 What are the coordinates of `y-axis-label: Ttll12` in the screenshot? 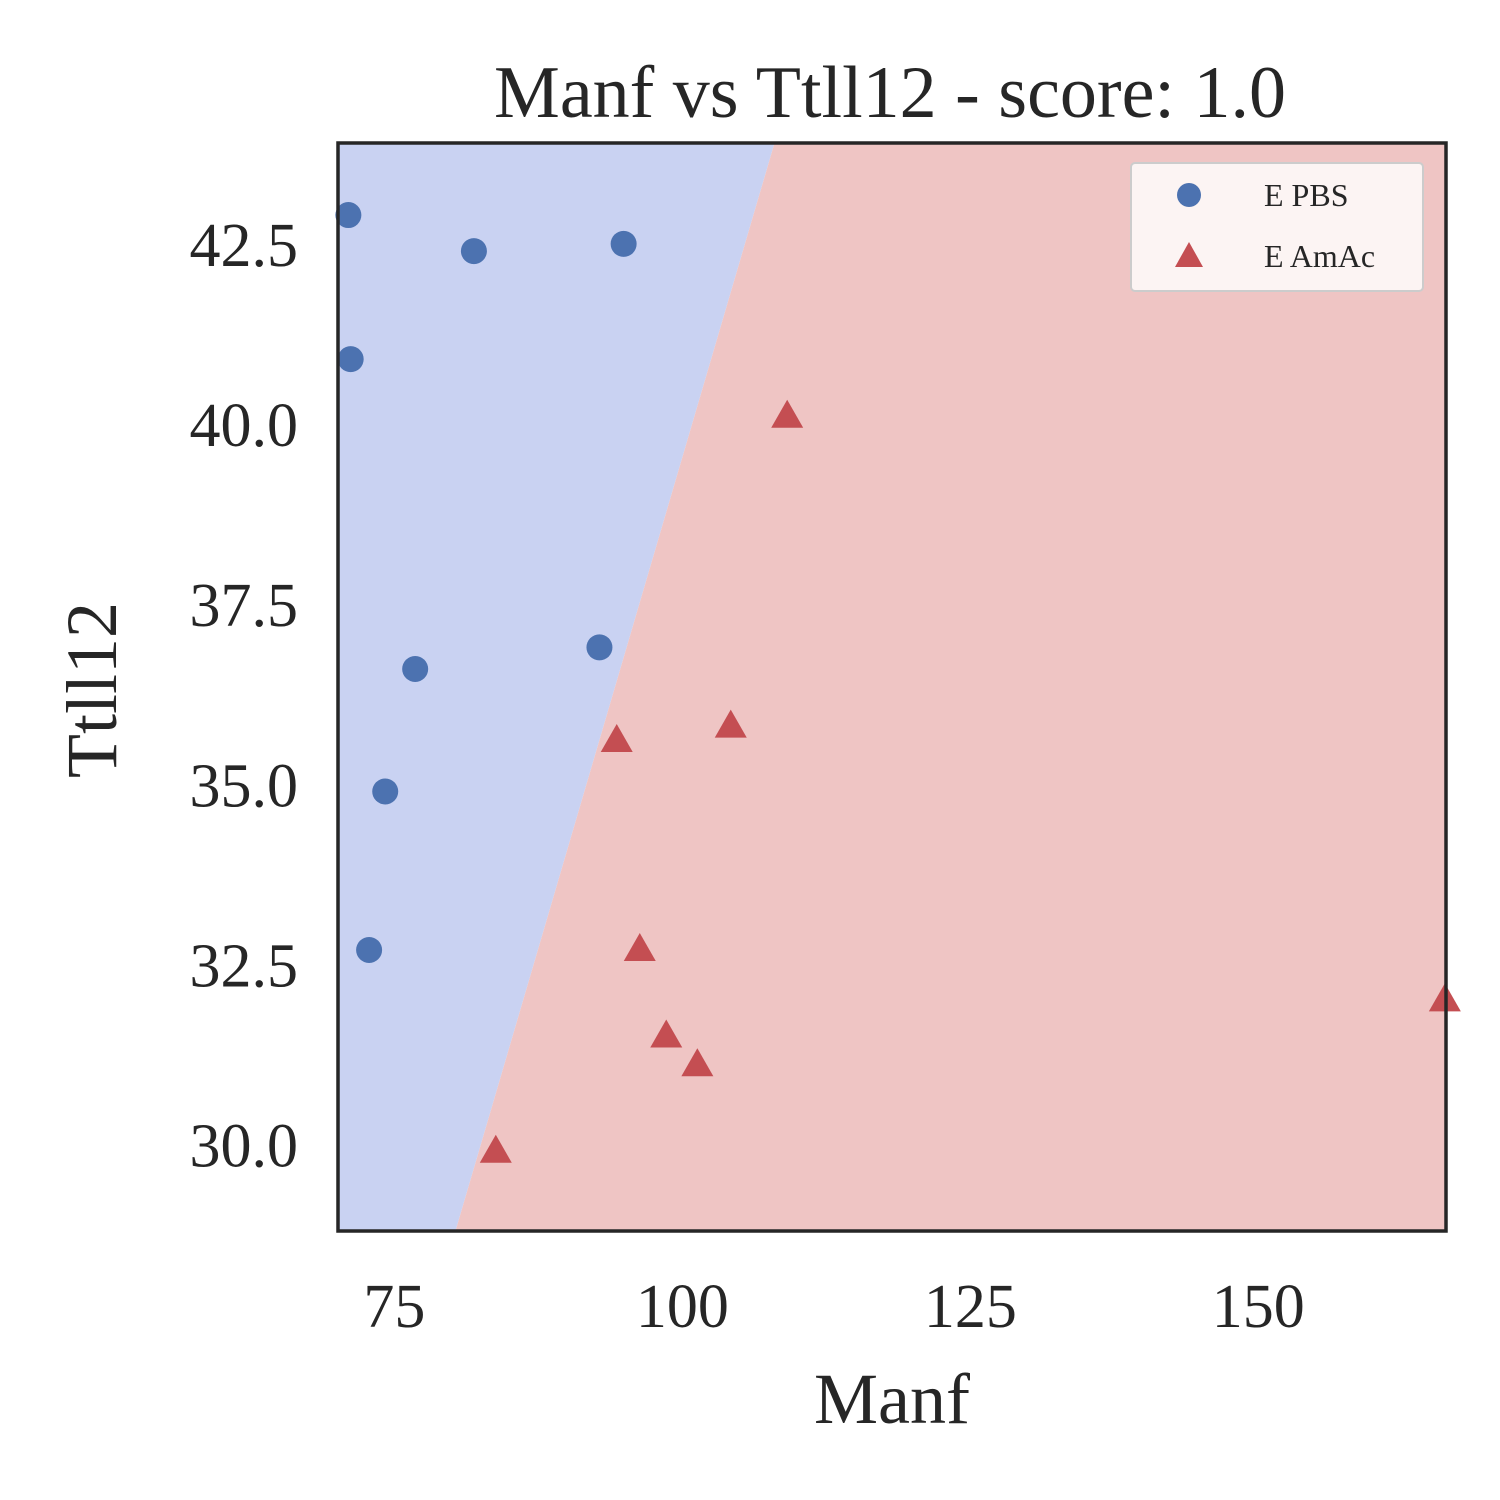 It's located at (92, 690).